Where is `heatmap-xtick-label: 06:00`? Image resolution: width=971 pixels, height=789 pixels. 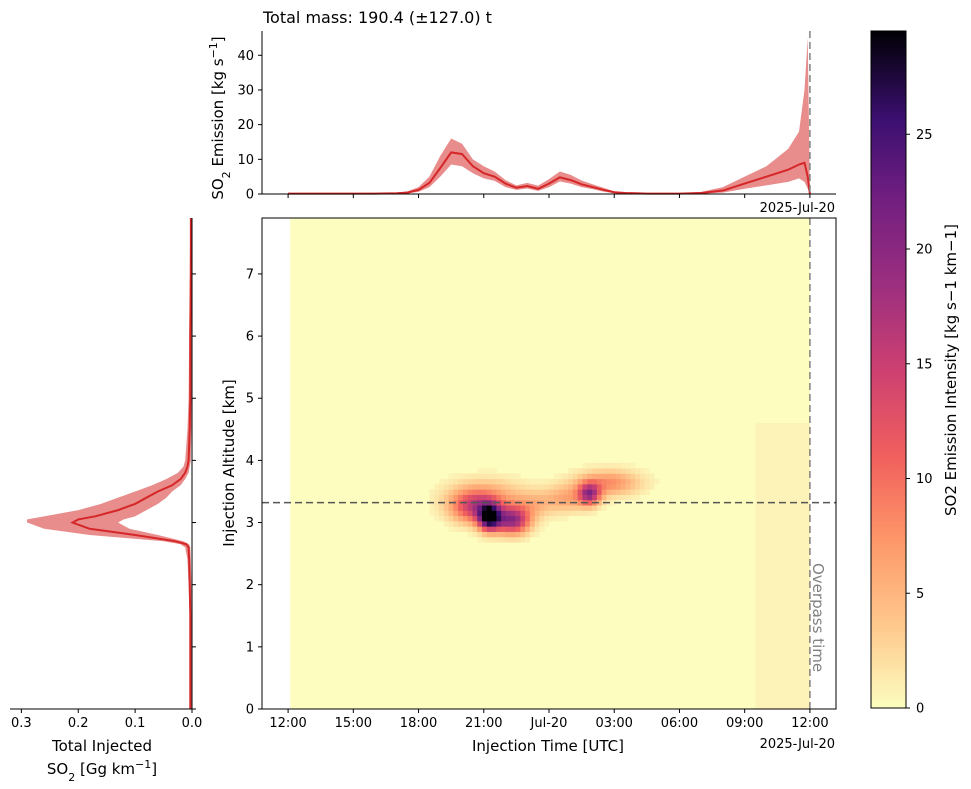 heatmap-xtick-label: 06:00 is located at coordinates (679, 723).